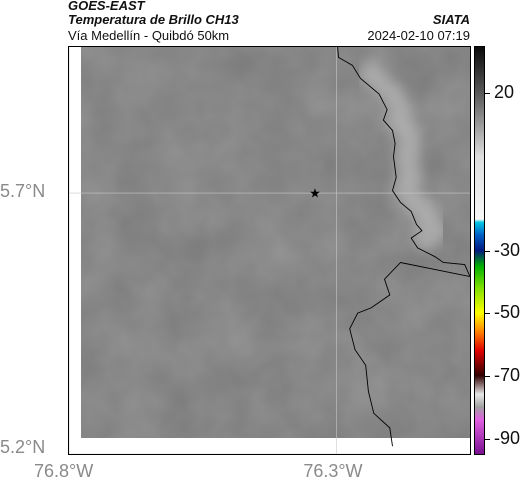 This screenshot has width=526, height=491. I want to click on region-label: Vía Medellín - Quibdó 50km, so click(149, 35).